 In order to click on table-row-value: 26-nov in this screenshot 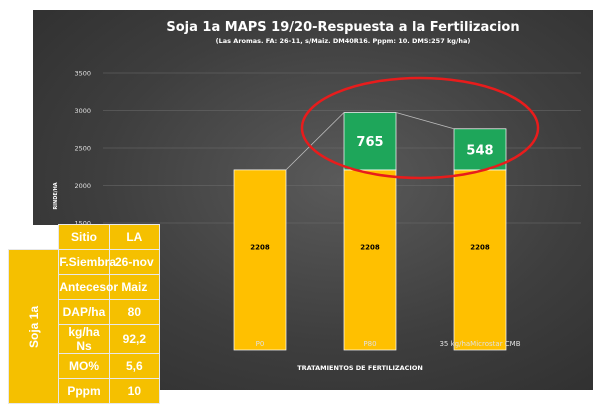, I will do `click(134, 262)`.